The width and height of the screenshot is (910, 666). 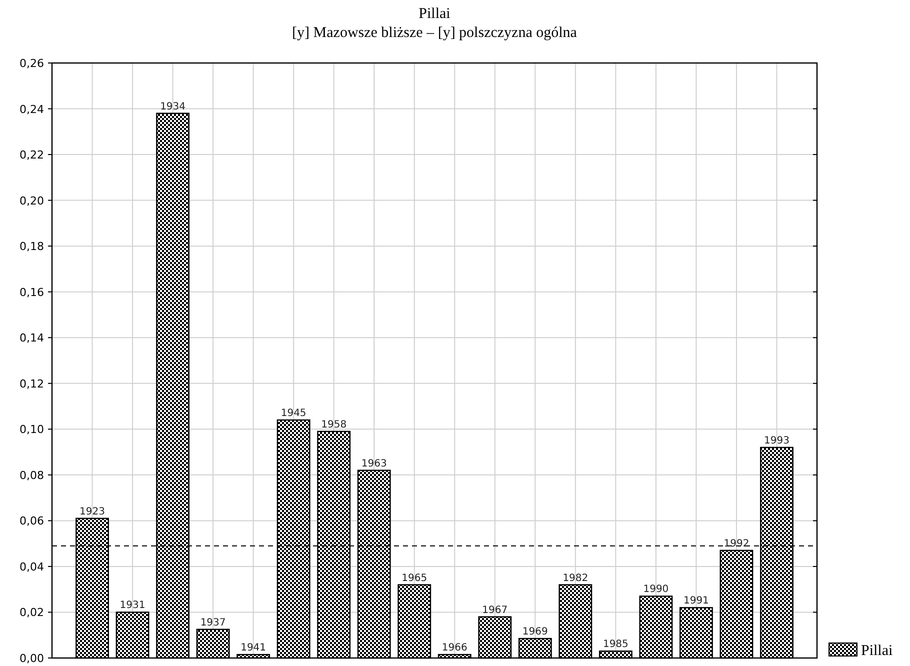 What do you see at coordinates (434, 14) in the screenshot?
I see `chart-title: Pillai` at bounding box center [434, 14].